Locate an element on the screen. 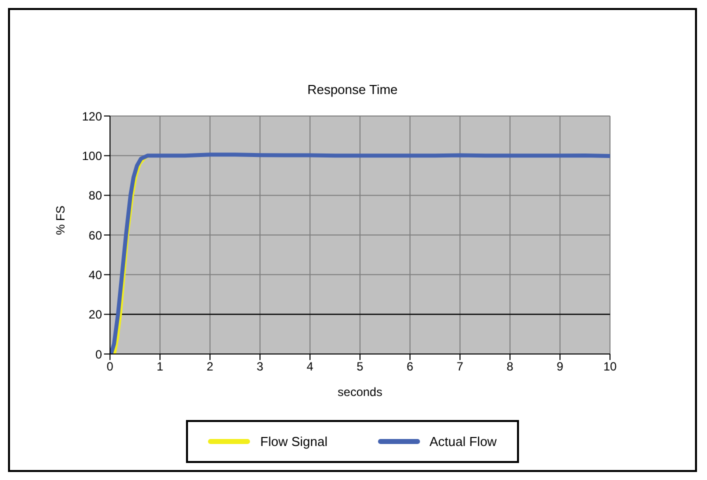  y-axis-title: % FS is located at coordinates (60, 220).